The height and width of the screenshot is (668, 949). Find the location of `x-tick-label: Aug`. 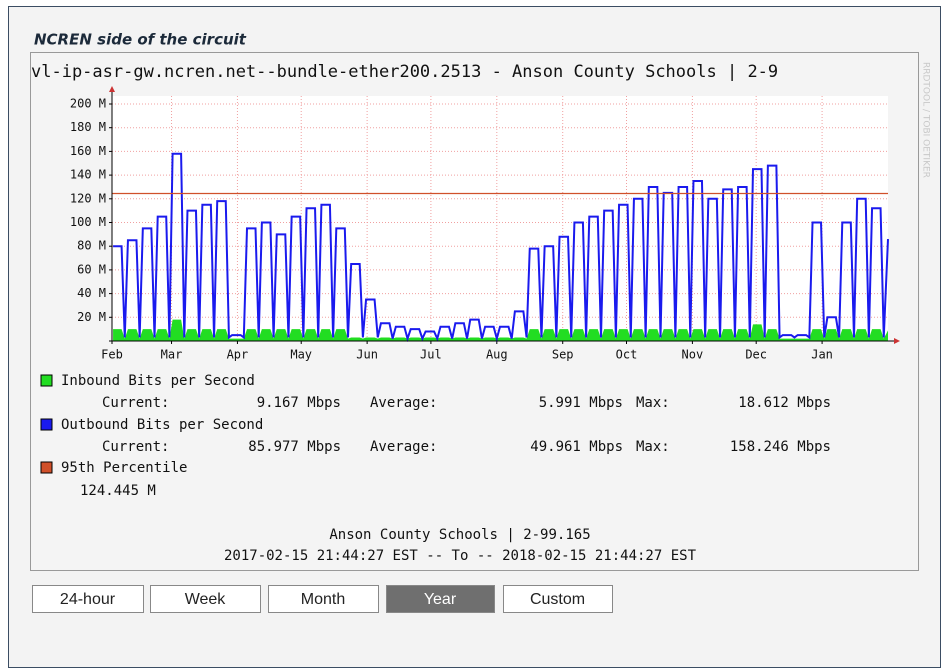

x-tick-label: Aug is located at coordinates (497, 355).